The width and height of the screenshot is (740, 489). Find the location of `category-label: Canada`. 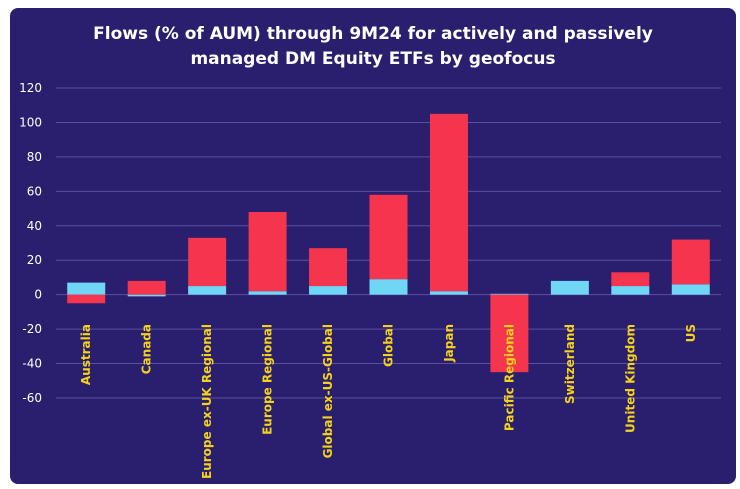

category-label: Canada is located at coordinates (147, 349).